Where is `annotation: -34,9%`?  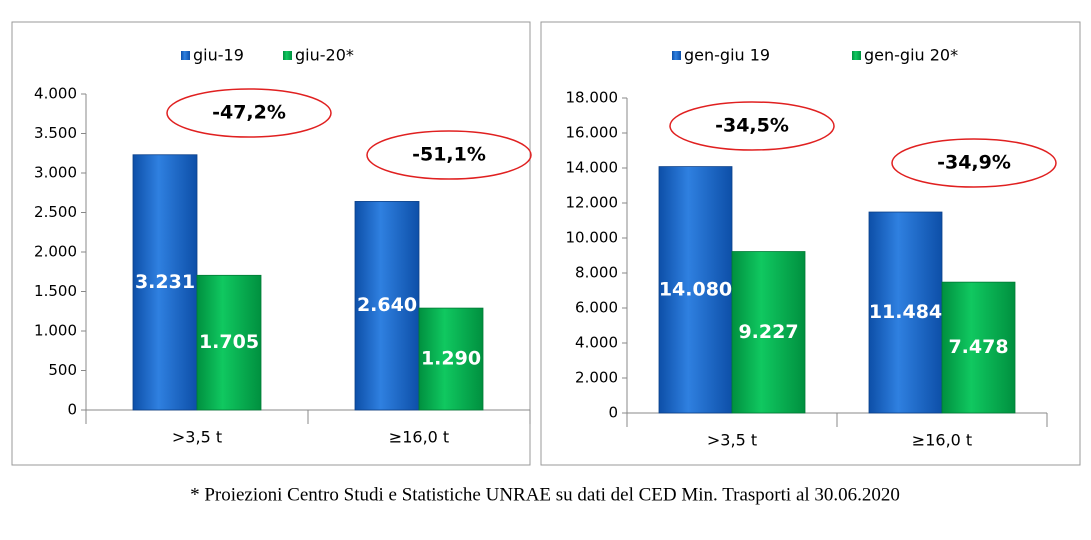 annotation: -34,9% is located at coordinates (974, 163).